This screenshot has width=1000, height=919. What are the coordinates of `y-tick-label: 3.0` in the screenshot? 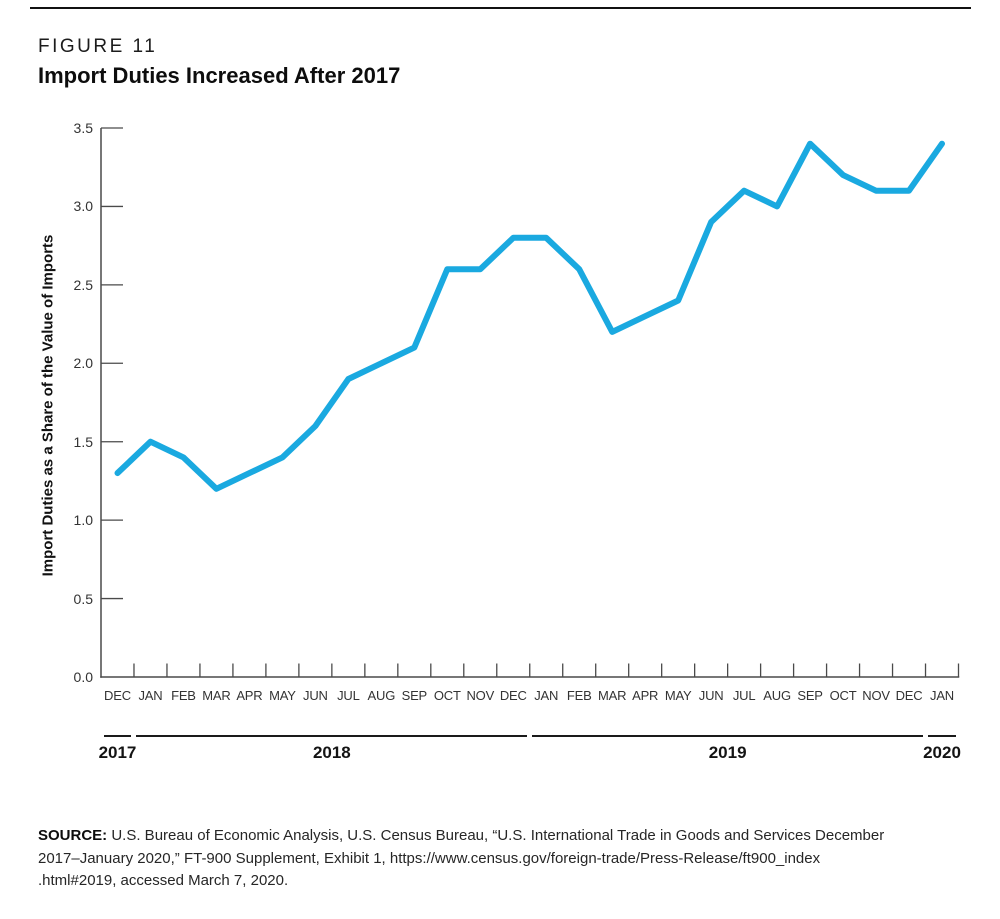 It's located at (83, 206).